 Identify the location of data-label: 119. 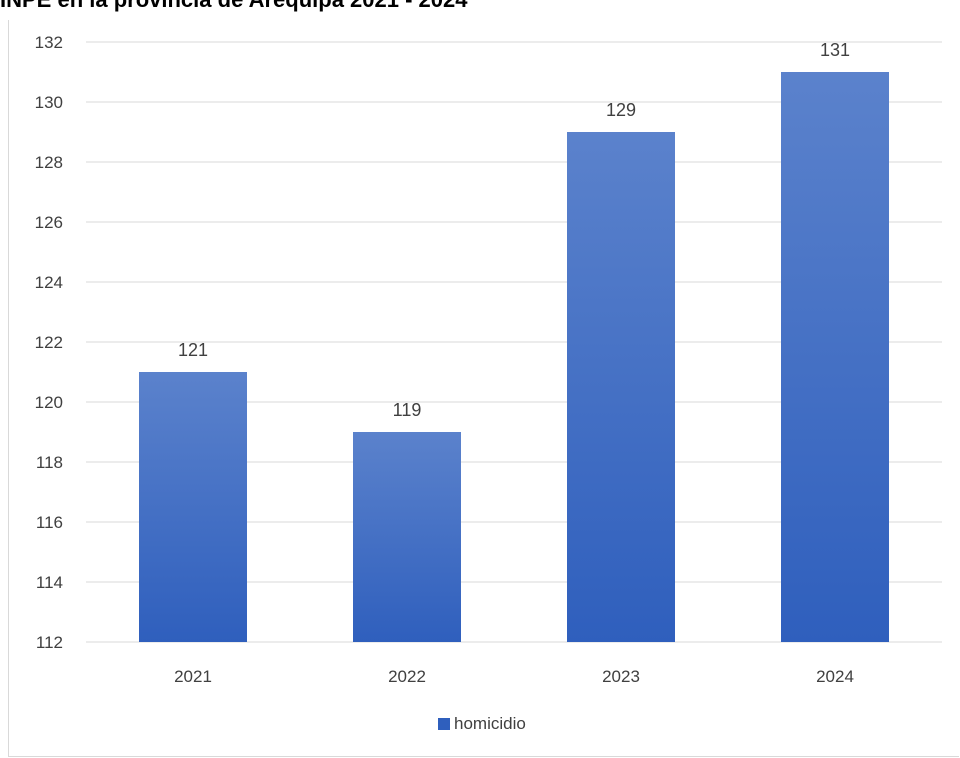
(407, 410).